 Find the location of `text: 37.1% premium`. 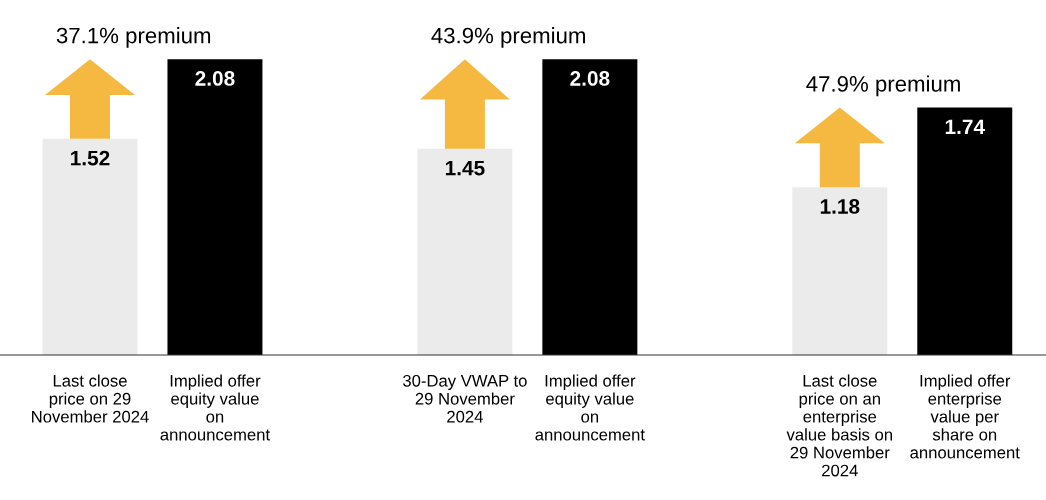

text: 37.1% premium is located at coordinates (133, 37).